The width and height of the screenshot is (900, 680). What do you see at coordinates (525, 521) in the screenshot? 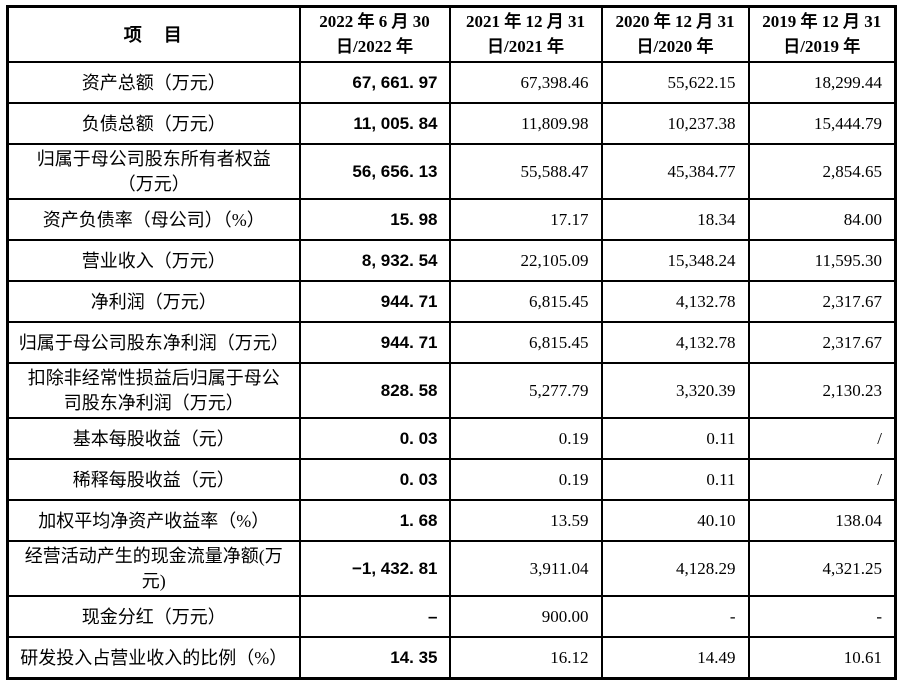
I see `value-cell: 13.59` at bounding box center [525, 521].